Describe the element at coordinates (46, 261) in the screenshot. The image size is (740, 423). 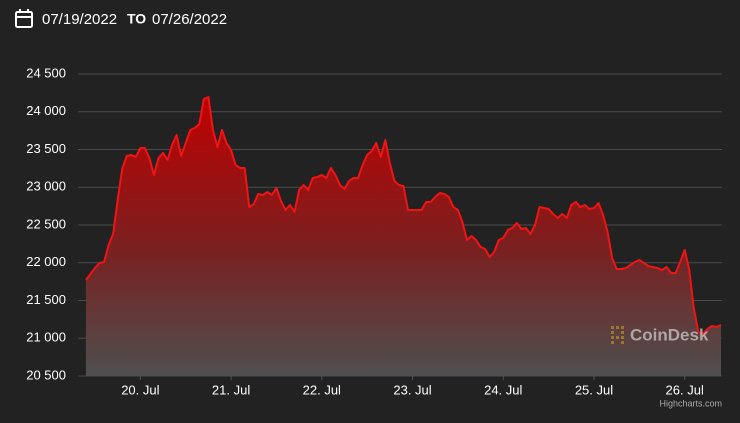
I see `y-tick-label: 22 000` at that location.